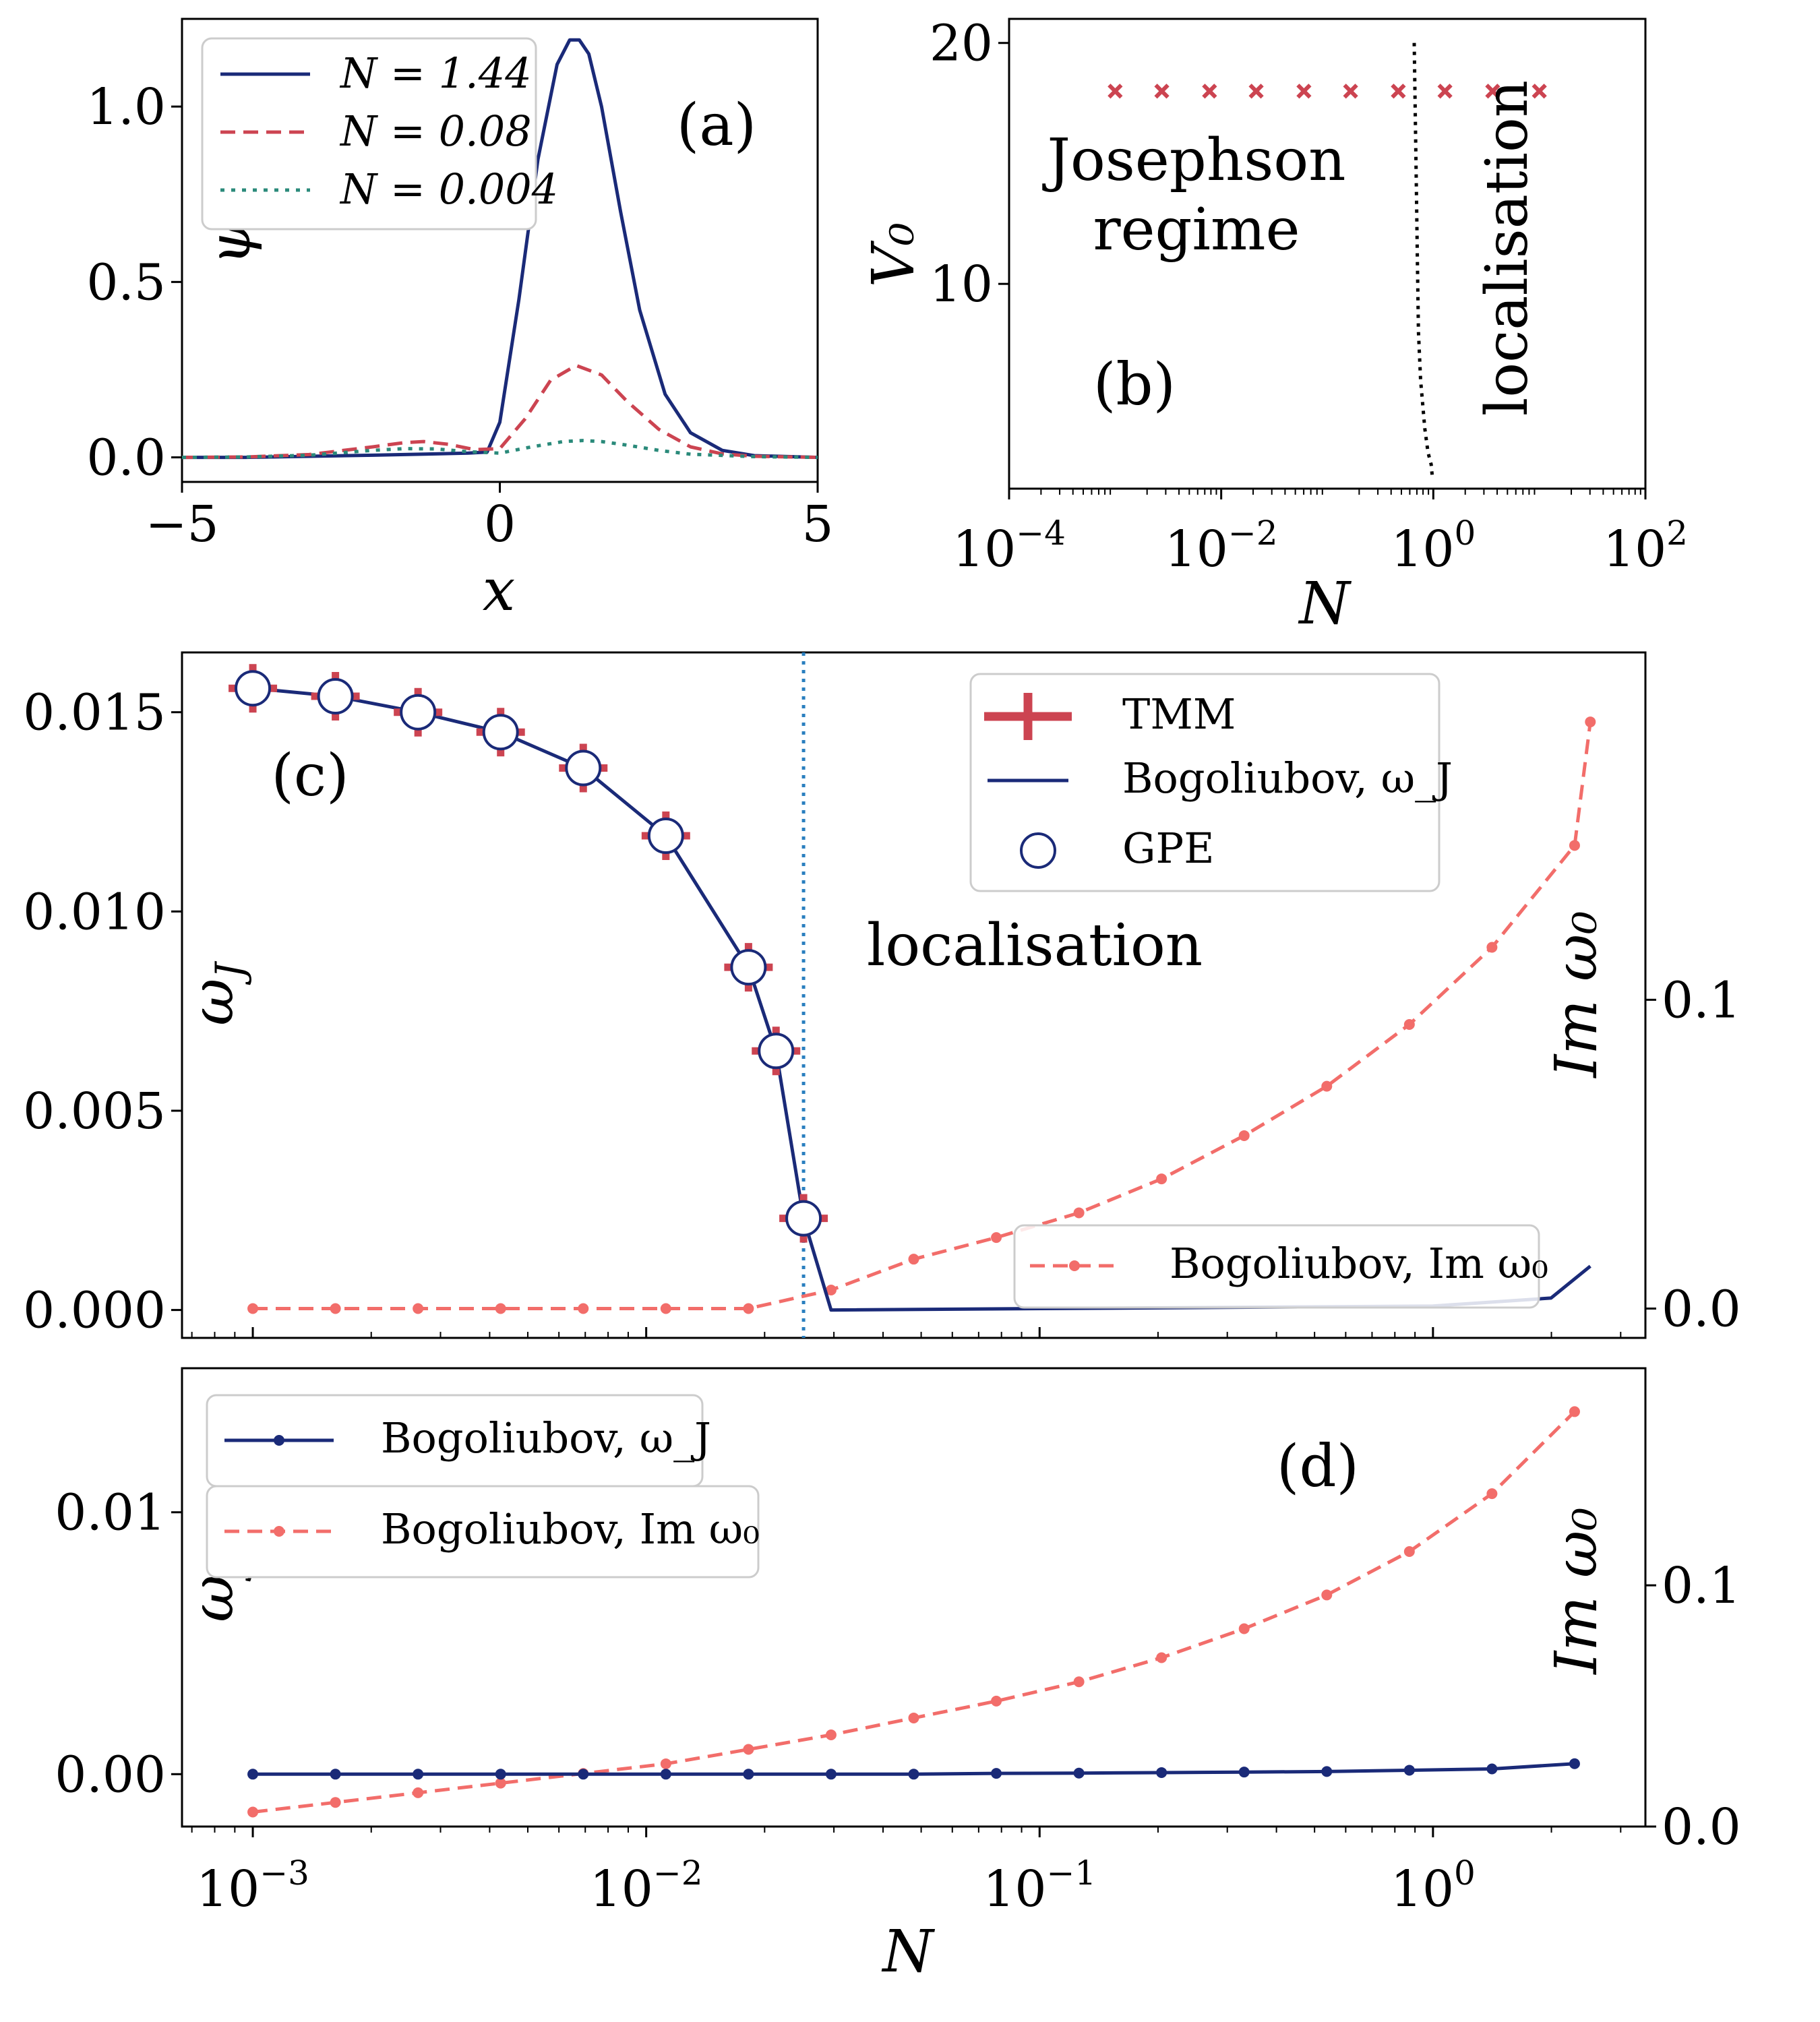 The height and width of the screenshot is (2022, 1820). Describe the element at coordinates (1041, 533) in the screenshot. I see `tick-exponent: −4` at that location.